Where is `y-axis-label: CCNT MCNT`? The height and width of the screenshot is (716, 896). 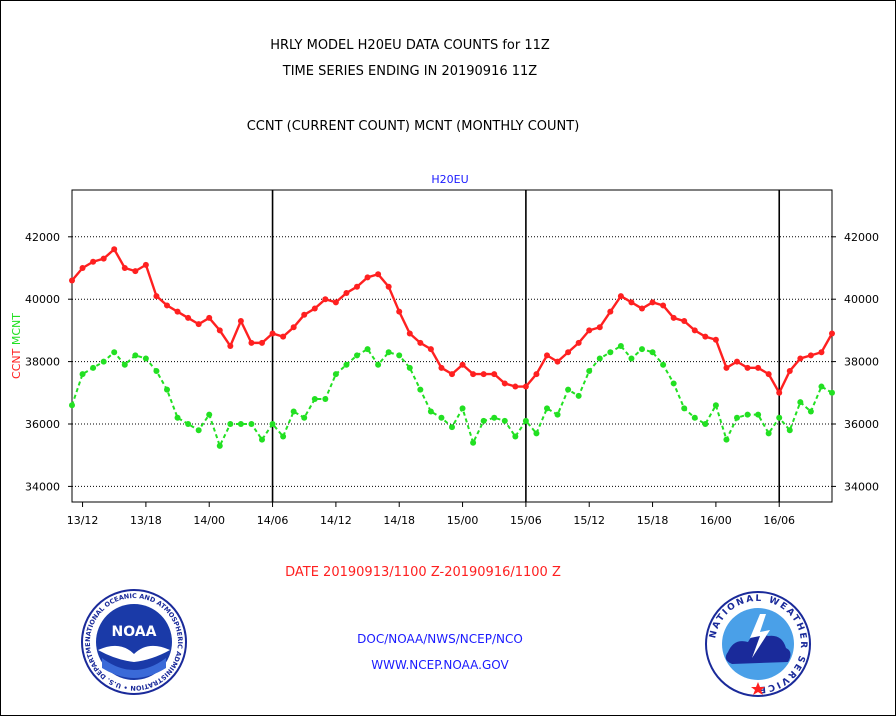
y-axis-label: CCNT MCNT is located at coordinates (16, 346).